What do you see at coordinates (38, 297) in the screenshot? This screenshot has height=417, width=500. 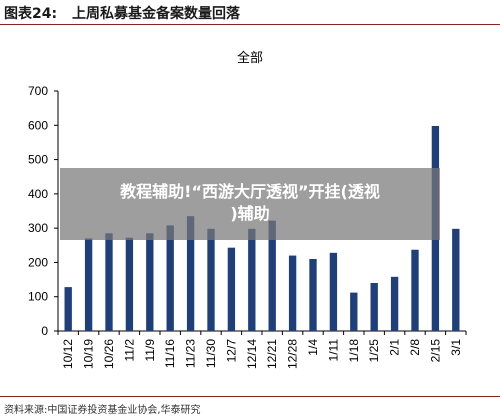 I see `y-tick-label: 100` at bounding box center [38, 297].